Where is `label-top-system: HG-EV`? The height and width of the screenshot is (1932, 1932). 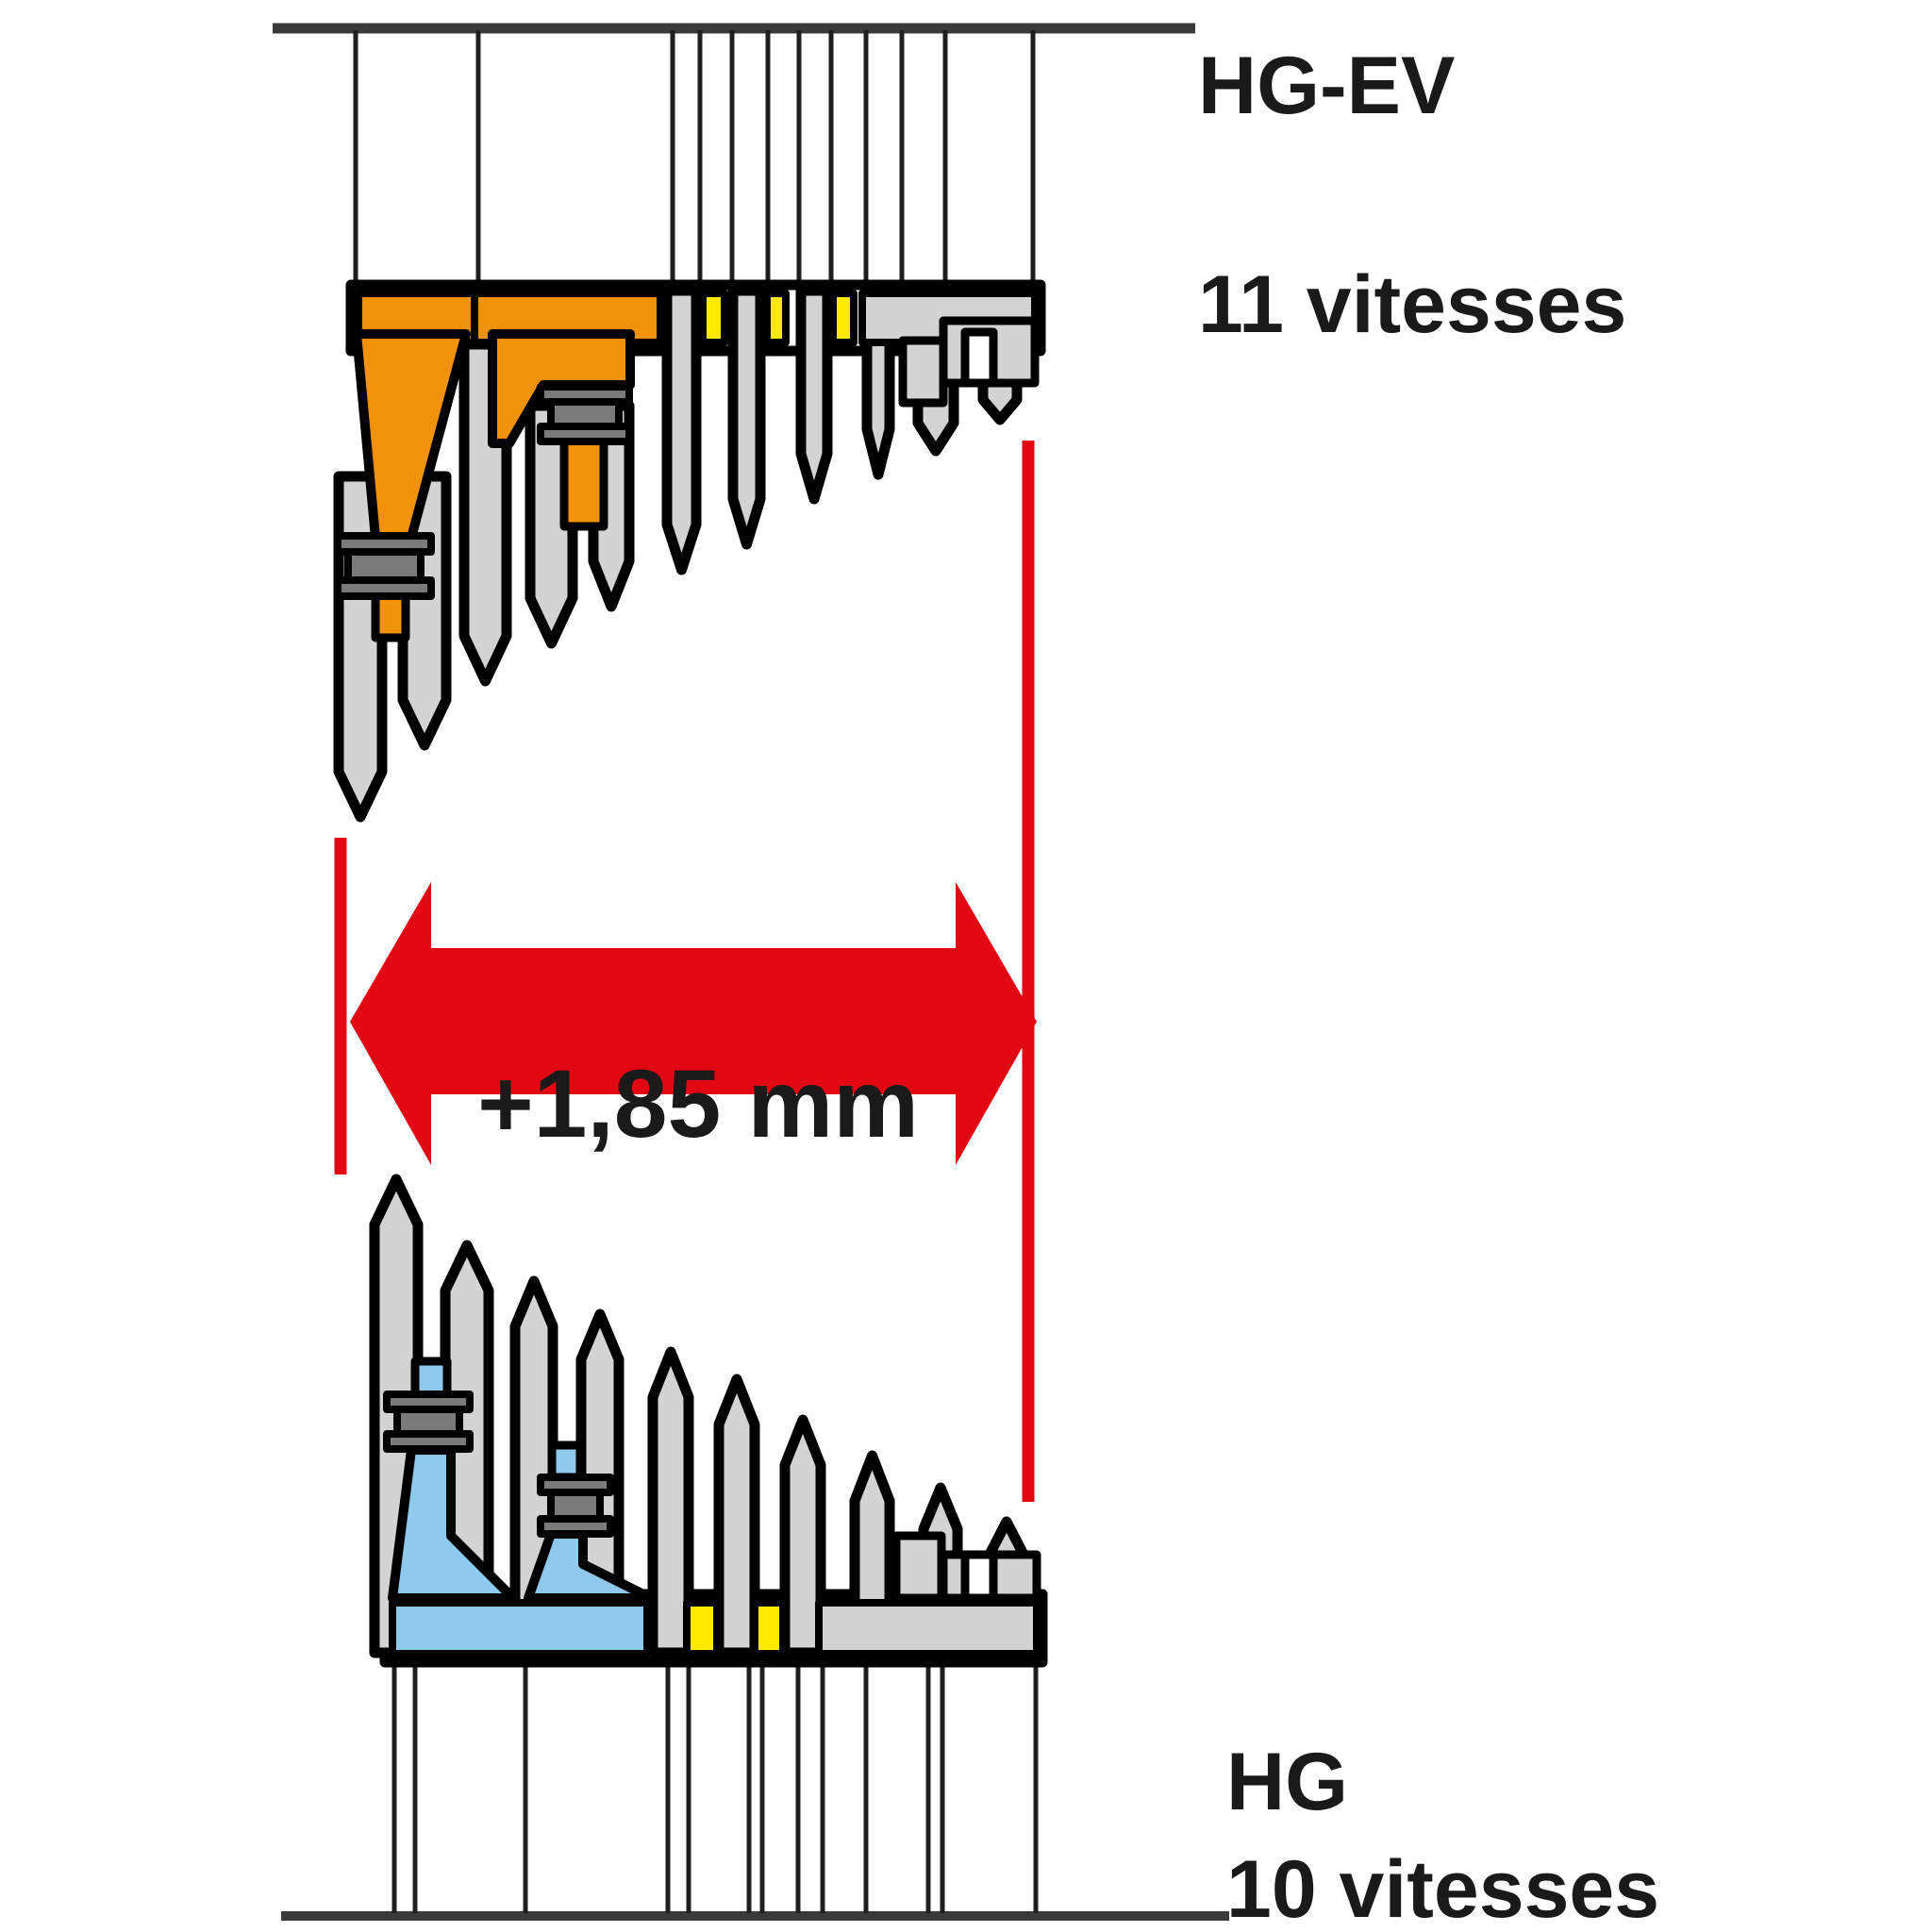
label-top-system: HG-EV is located at coordinates (1326, 86).